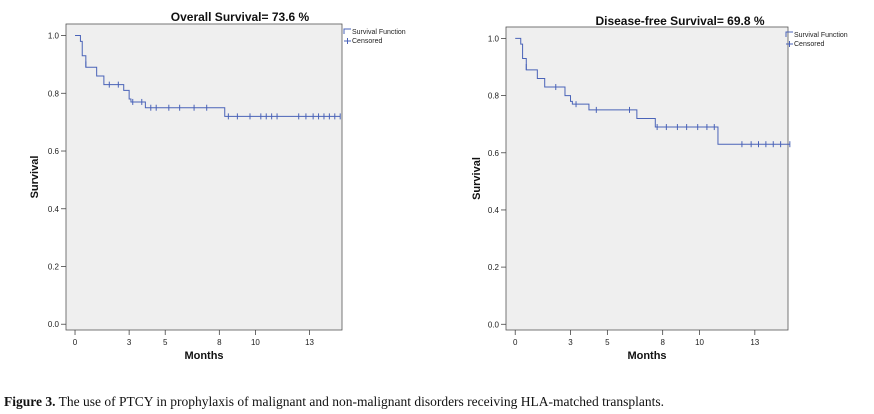 The width and height of the screenshot is (874, 414). What do you see at coordinates (30, 401) in the screenshot?
I see `figure-label: Figure 3.` at bounding box center [30, 401].